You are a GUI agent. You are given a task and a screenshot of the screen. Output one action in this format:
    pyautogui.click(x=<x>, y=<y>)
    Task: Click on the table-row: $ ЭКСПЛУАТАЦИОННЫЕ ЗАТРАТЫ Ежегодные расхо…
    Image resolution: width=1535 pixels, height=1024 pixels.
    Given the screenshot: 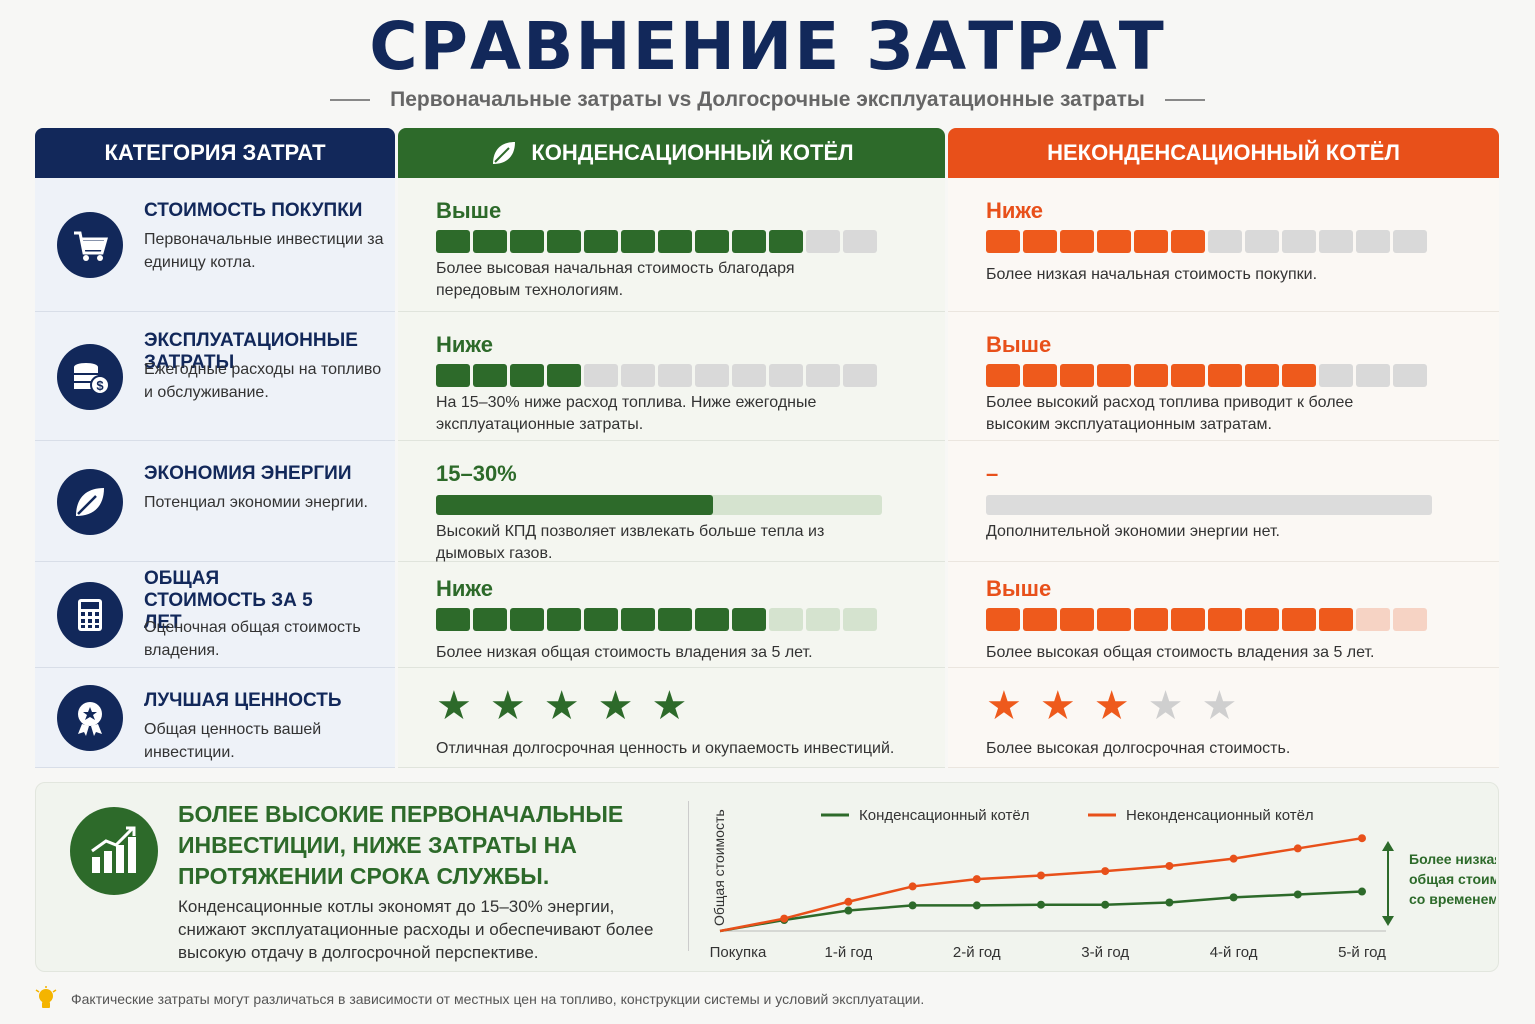 What is the action you would take?
    pyautogui.click(x=767, y=376)
    